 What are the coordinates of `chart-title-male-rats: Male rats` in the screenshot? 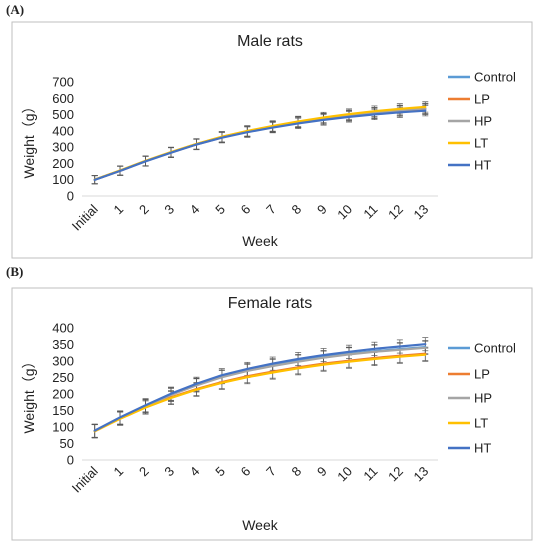 It's located at (270, 41).